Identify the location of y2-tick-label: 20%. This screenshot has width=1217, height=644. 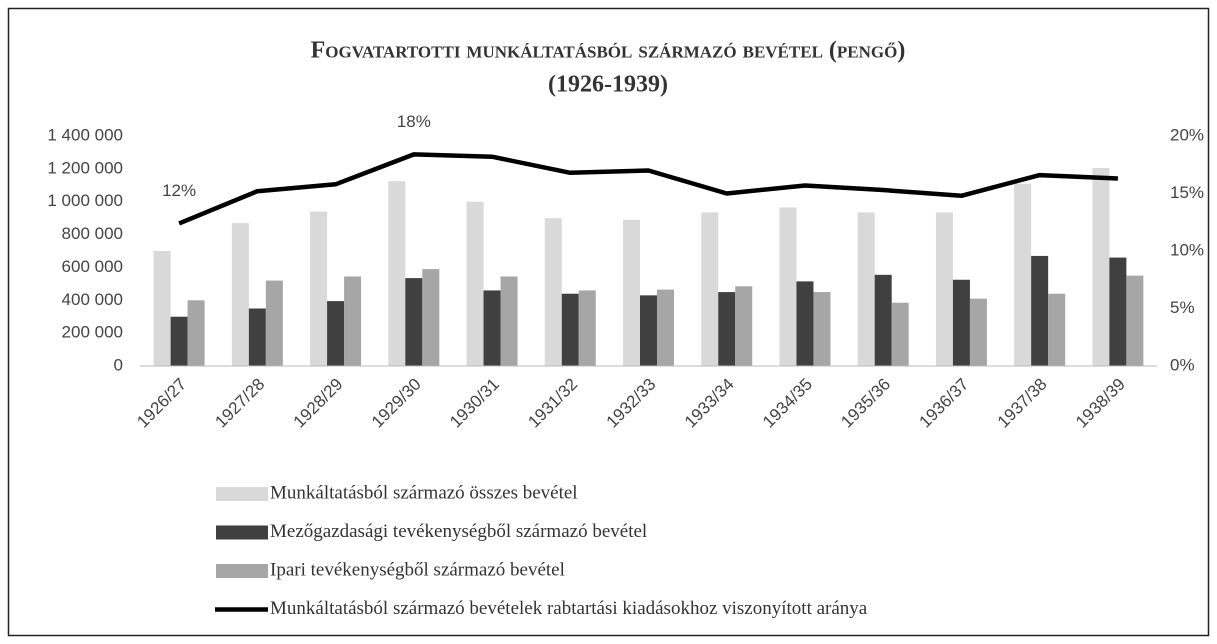
(1187, 134).